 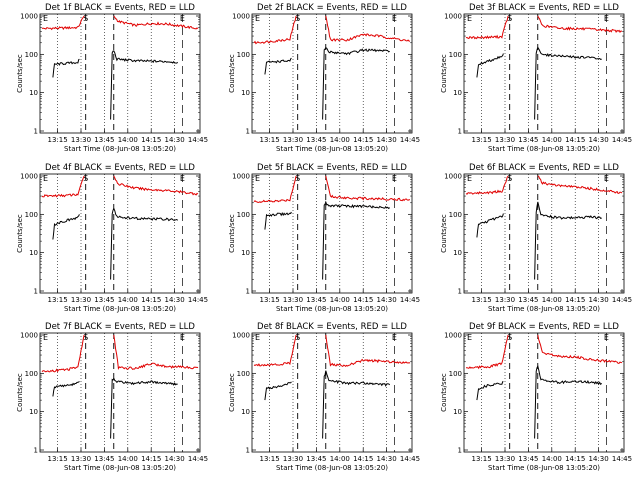 I want to click on panel-title: Det 2f BLACK = Events, RED = LLD, so click(x=332, y=8).